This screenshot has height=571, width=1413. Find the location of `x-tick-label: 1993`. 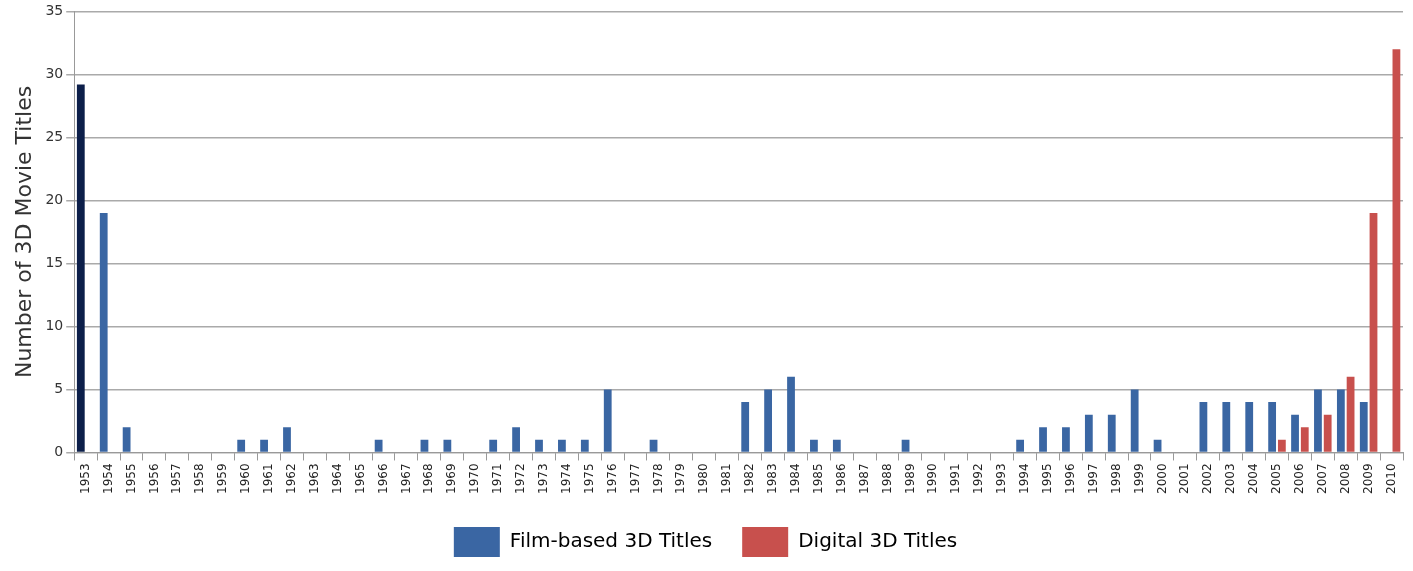

x-tick-label: 1993 is located at coordinates (1001, 479).